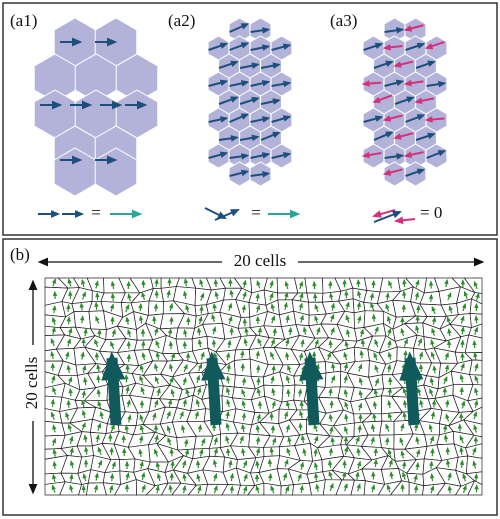  Describe the element at coordinates (33, 383) in the screenshot. I see `label-bg` at that location.